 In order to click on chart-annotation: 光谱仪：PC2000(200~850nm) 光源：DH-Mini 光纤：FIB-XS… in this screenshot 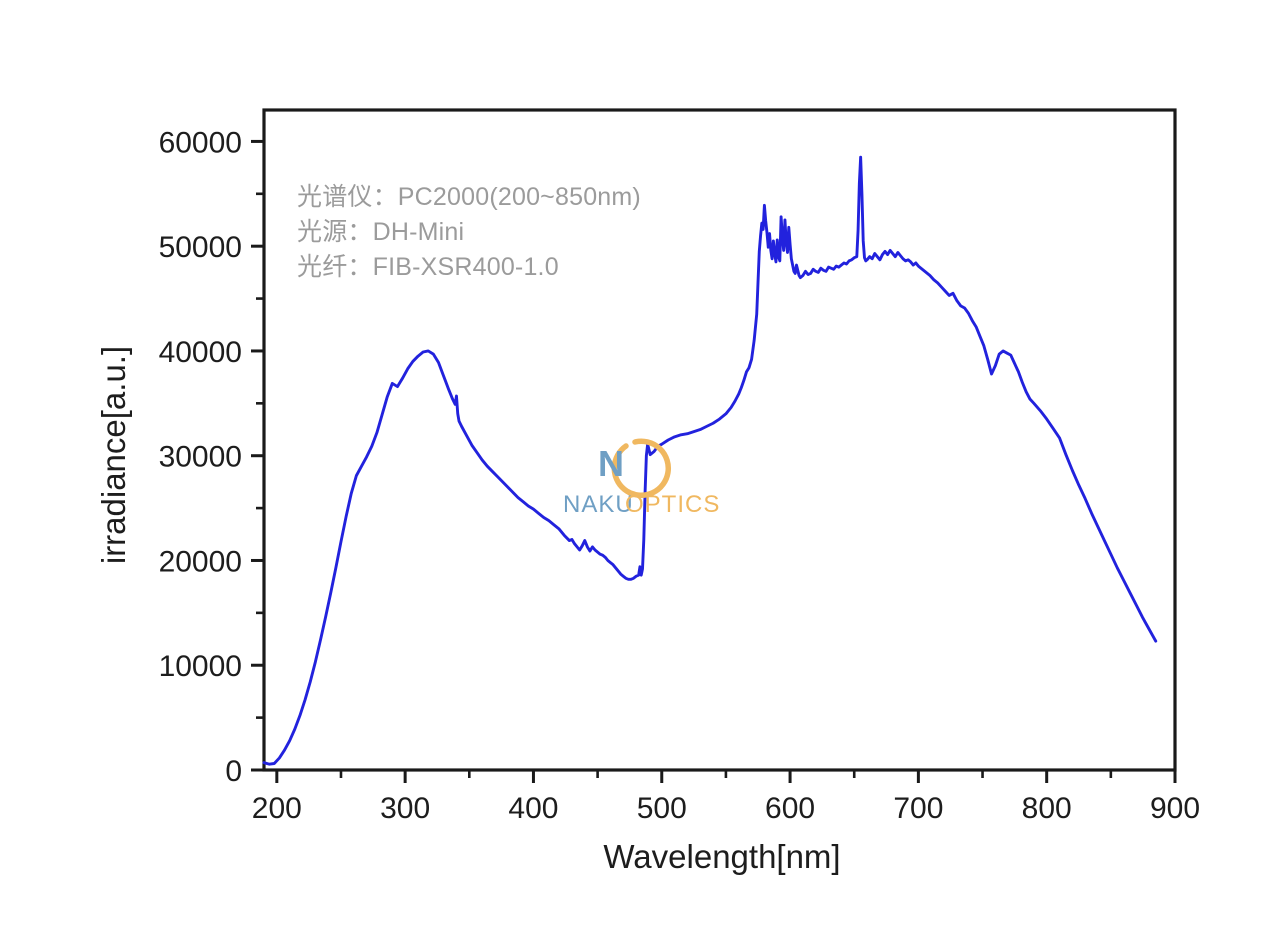, I will do `click(469, 232)`.